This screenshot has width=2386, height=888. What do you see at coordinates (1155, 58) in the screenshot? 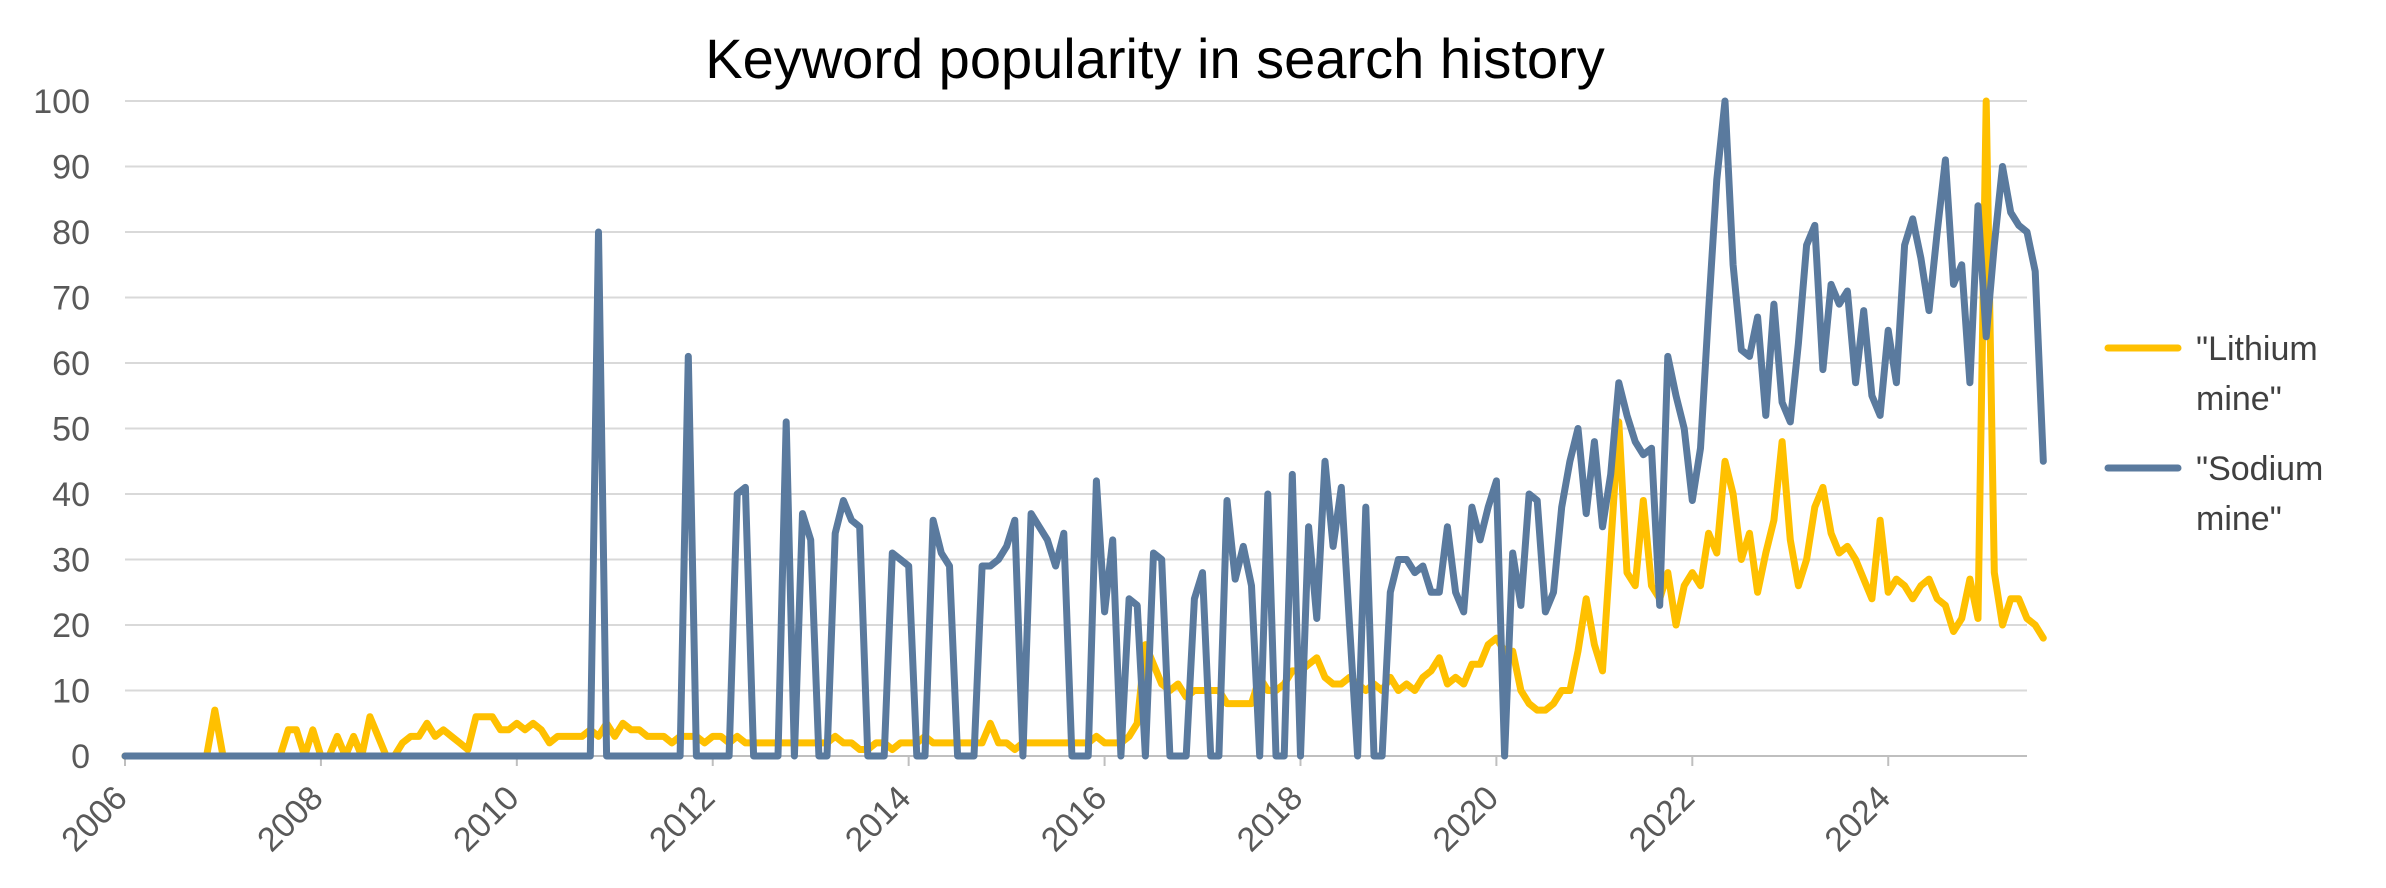
I see `chart-title: Keyword popularity in search history` at bounding box center [1155, 58].